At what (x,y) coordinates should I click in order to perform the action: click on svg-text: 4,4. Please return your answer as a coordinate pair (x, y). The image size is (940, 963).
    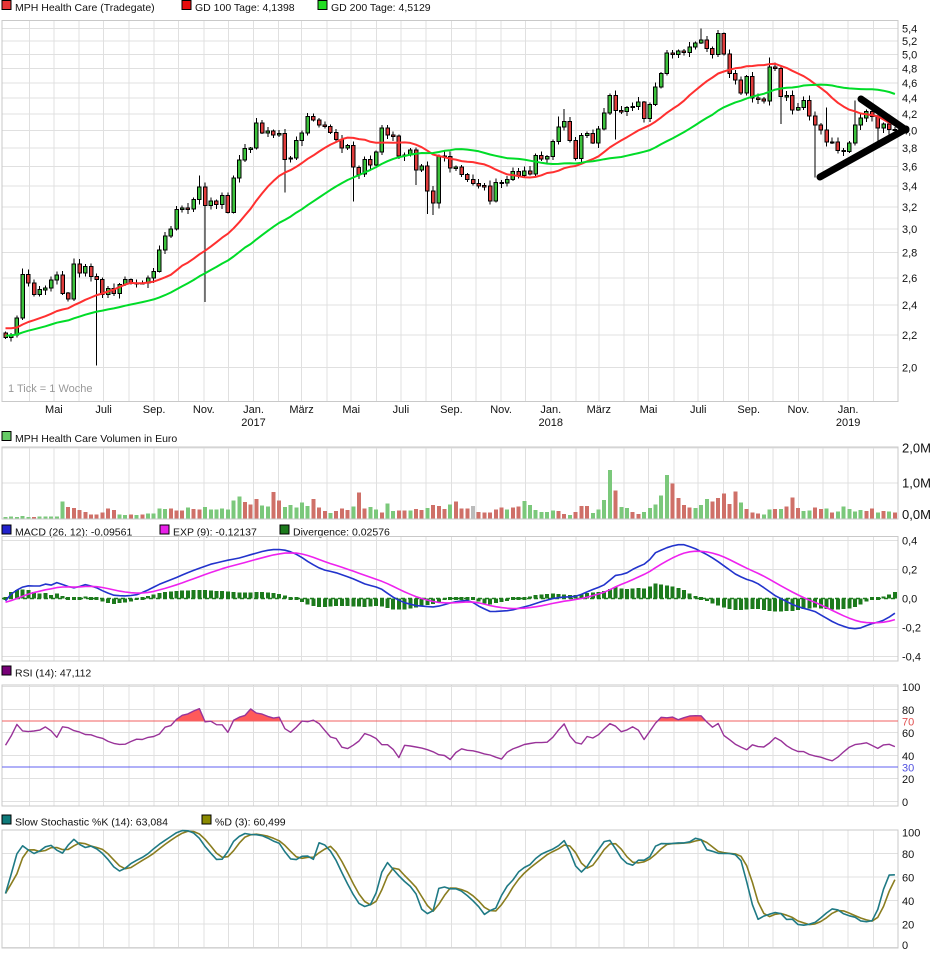
    Looking at the image, I should click on (909, 99).